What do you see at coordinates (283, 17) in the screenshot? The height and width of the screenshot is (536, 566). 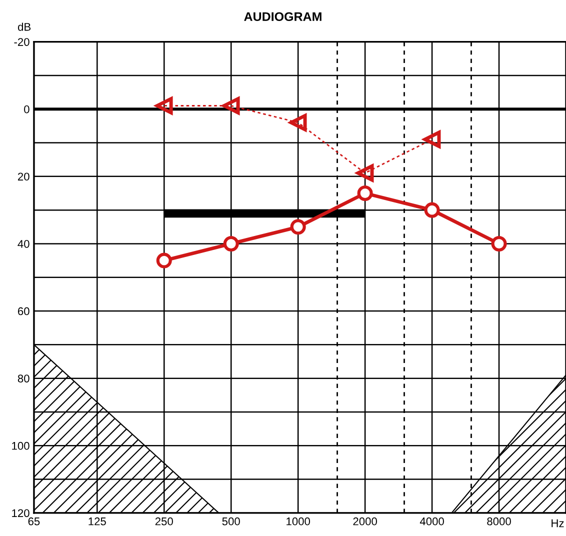 I see `chart-title: AUDIOGRAM` at bounding box center [283, 17].